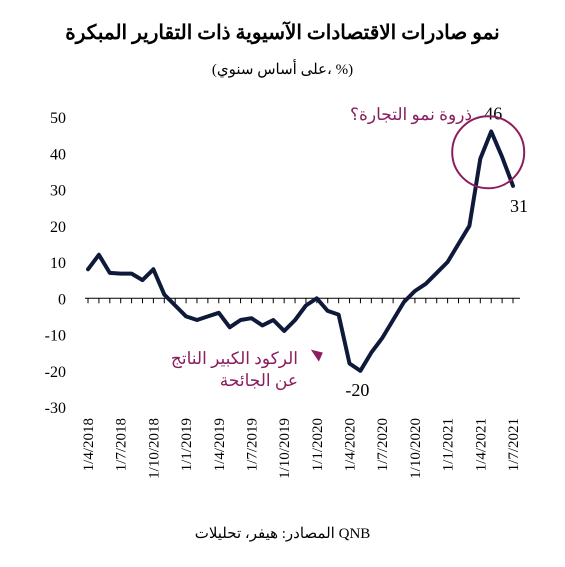 The height and width of the screenshot is (567, 565). Describe the element at coordinates (481, 444) in the screenshot. I see `x-tick-label: 1/4/2021` at that location.